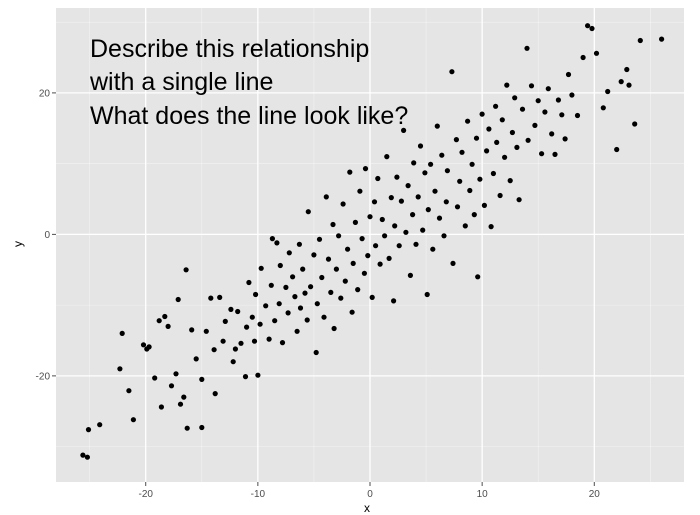 Image resolution: width=700 pixels, height=515 pixels. I want to click on annotation-line-3: What does the line look like?, so click(249, 116).